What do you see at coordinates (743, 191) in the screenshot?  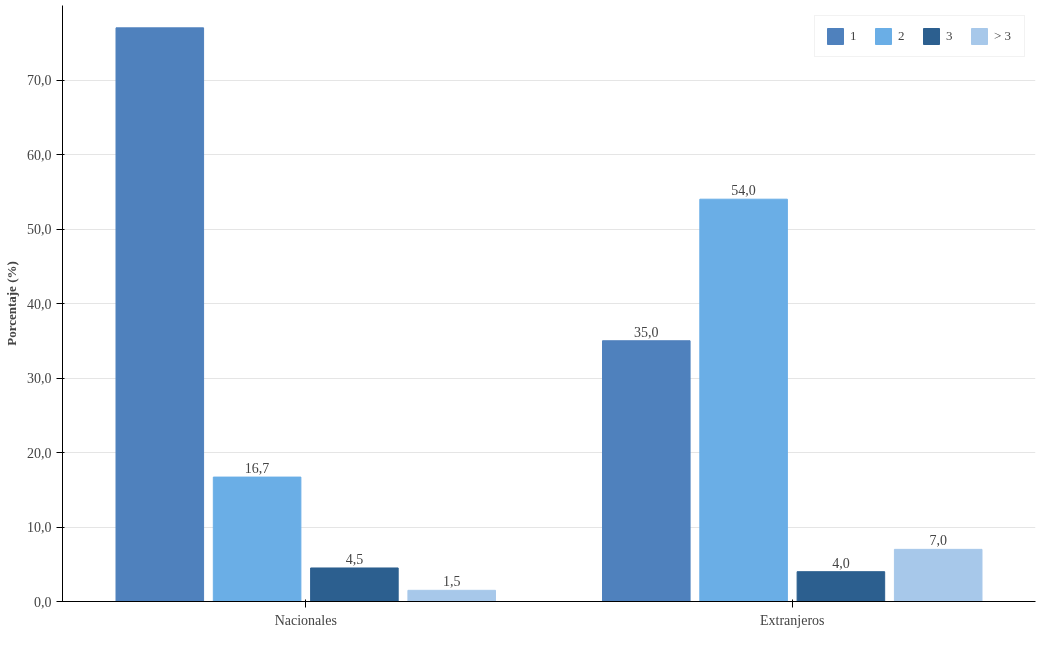 I see `data-label: 54,0` at bounding box center [743, 191].